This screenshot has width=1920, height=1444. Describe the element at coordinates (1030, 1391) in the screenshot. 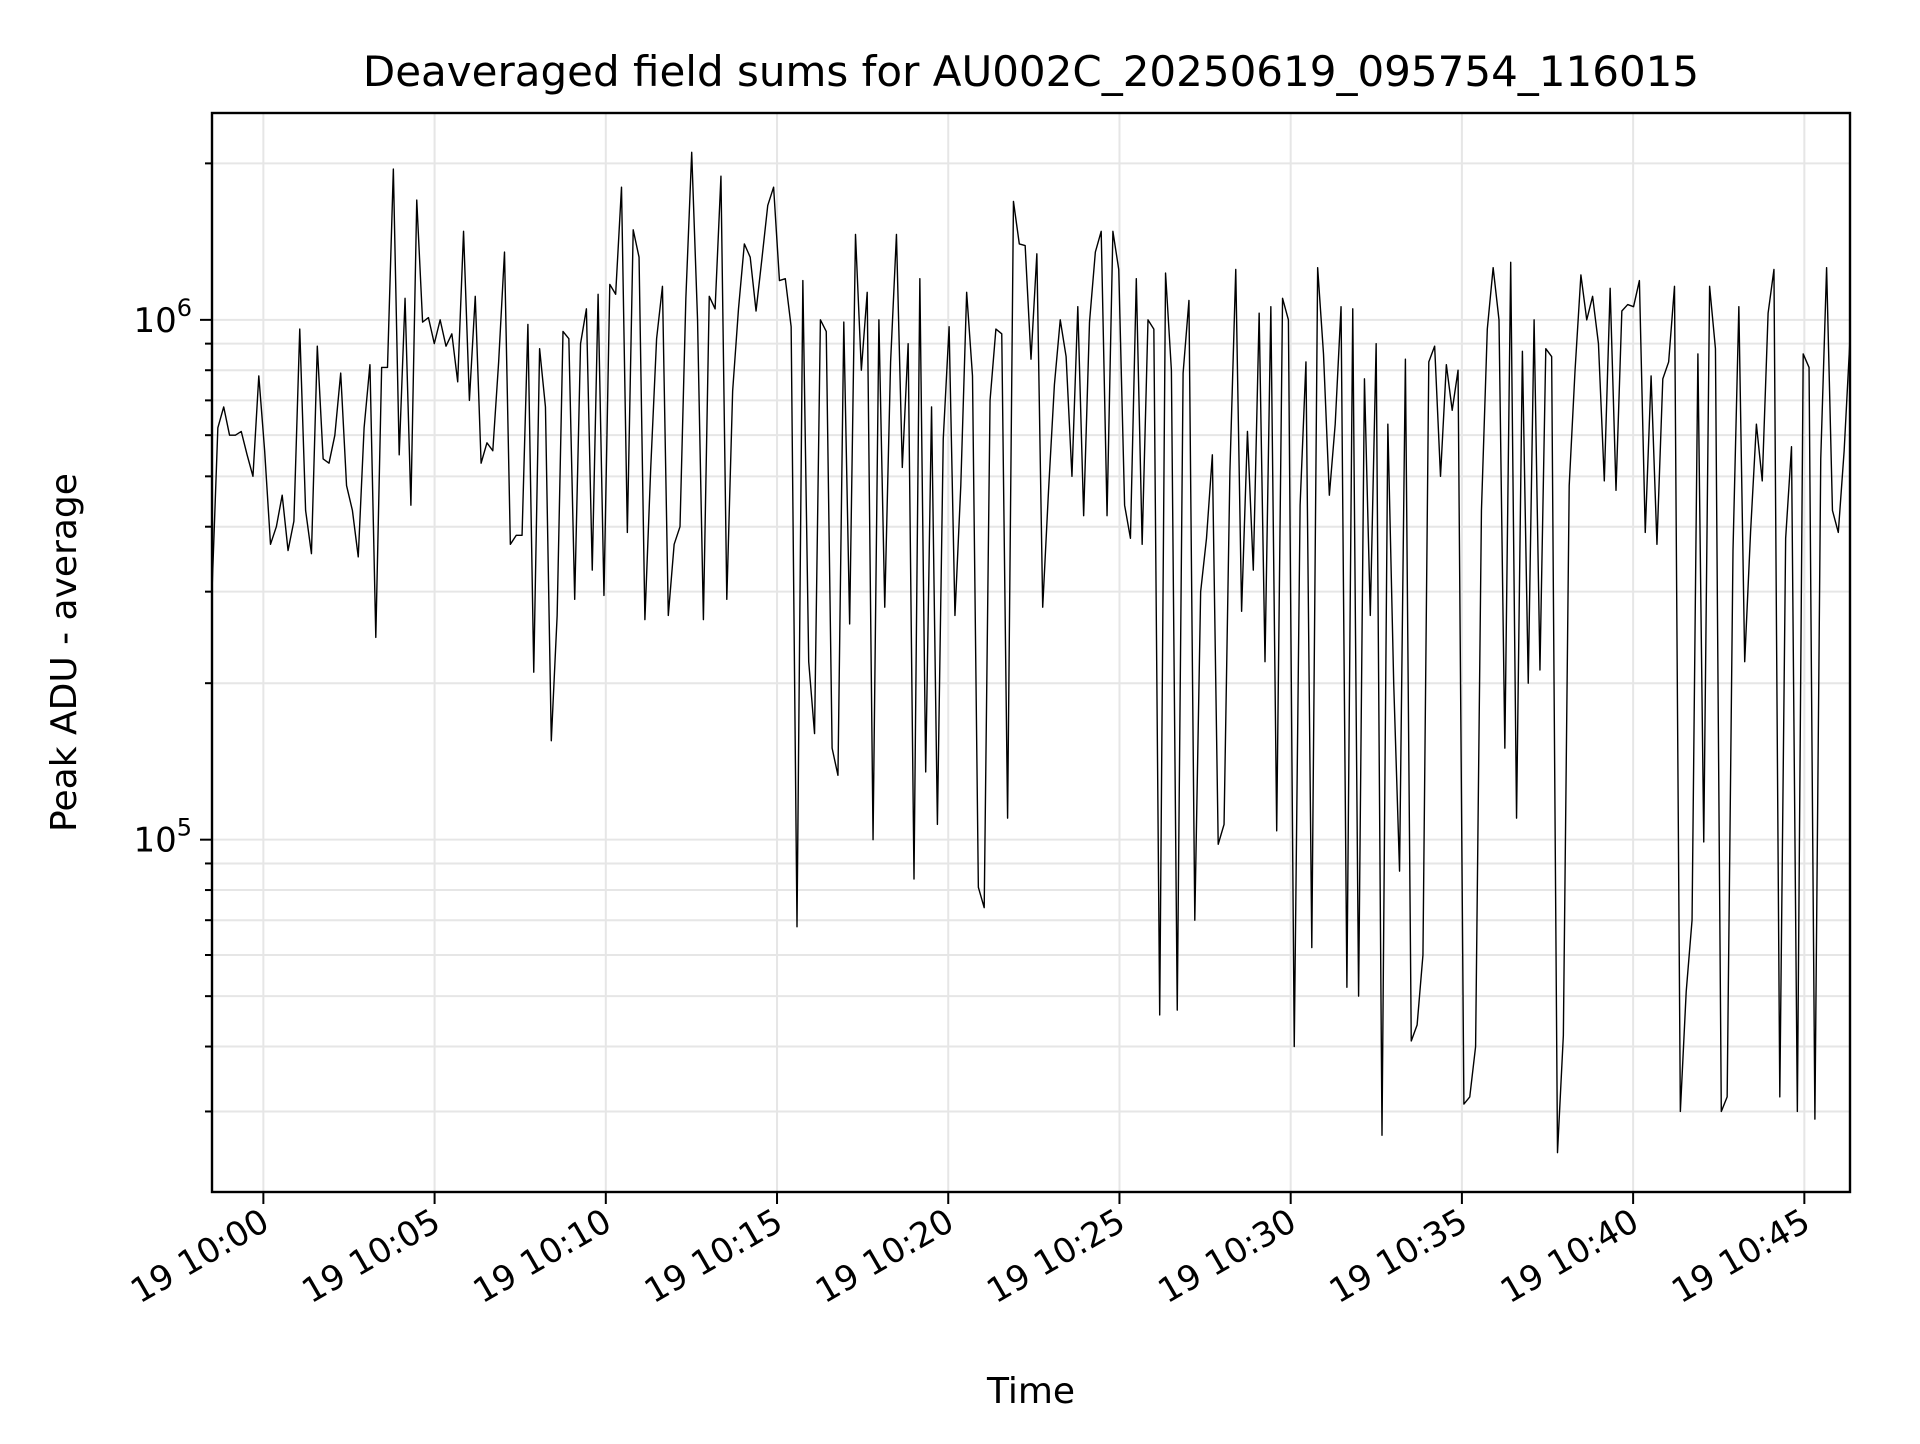

I see `x-axis-label: Time` at that location.